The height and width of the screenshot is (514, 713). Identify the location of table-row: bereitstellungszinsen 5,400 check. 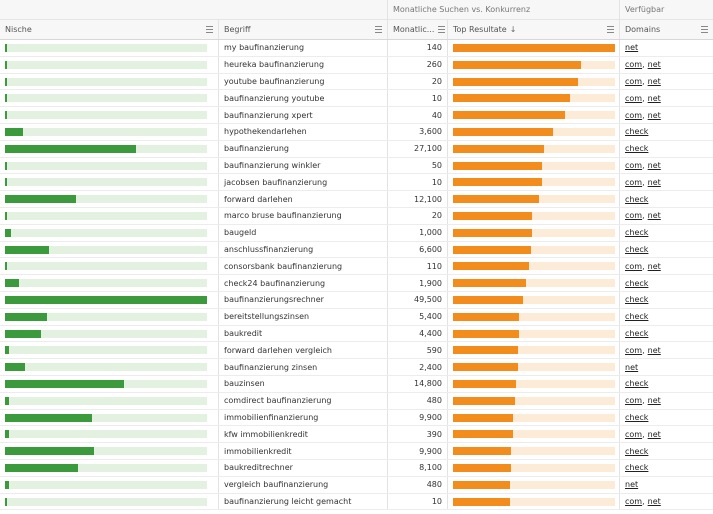
(356, 317).